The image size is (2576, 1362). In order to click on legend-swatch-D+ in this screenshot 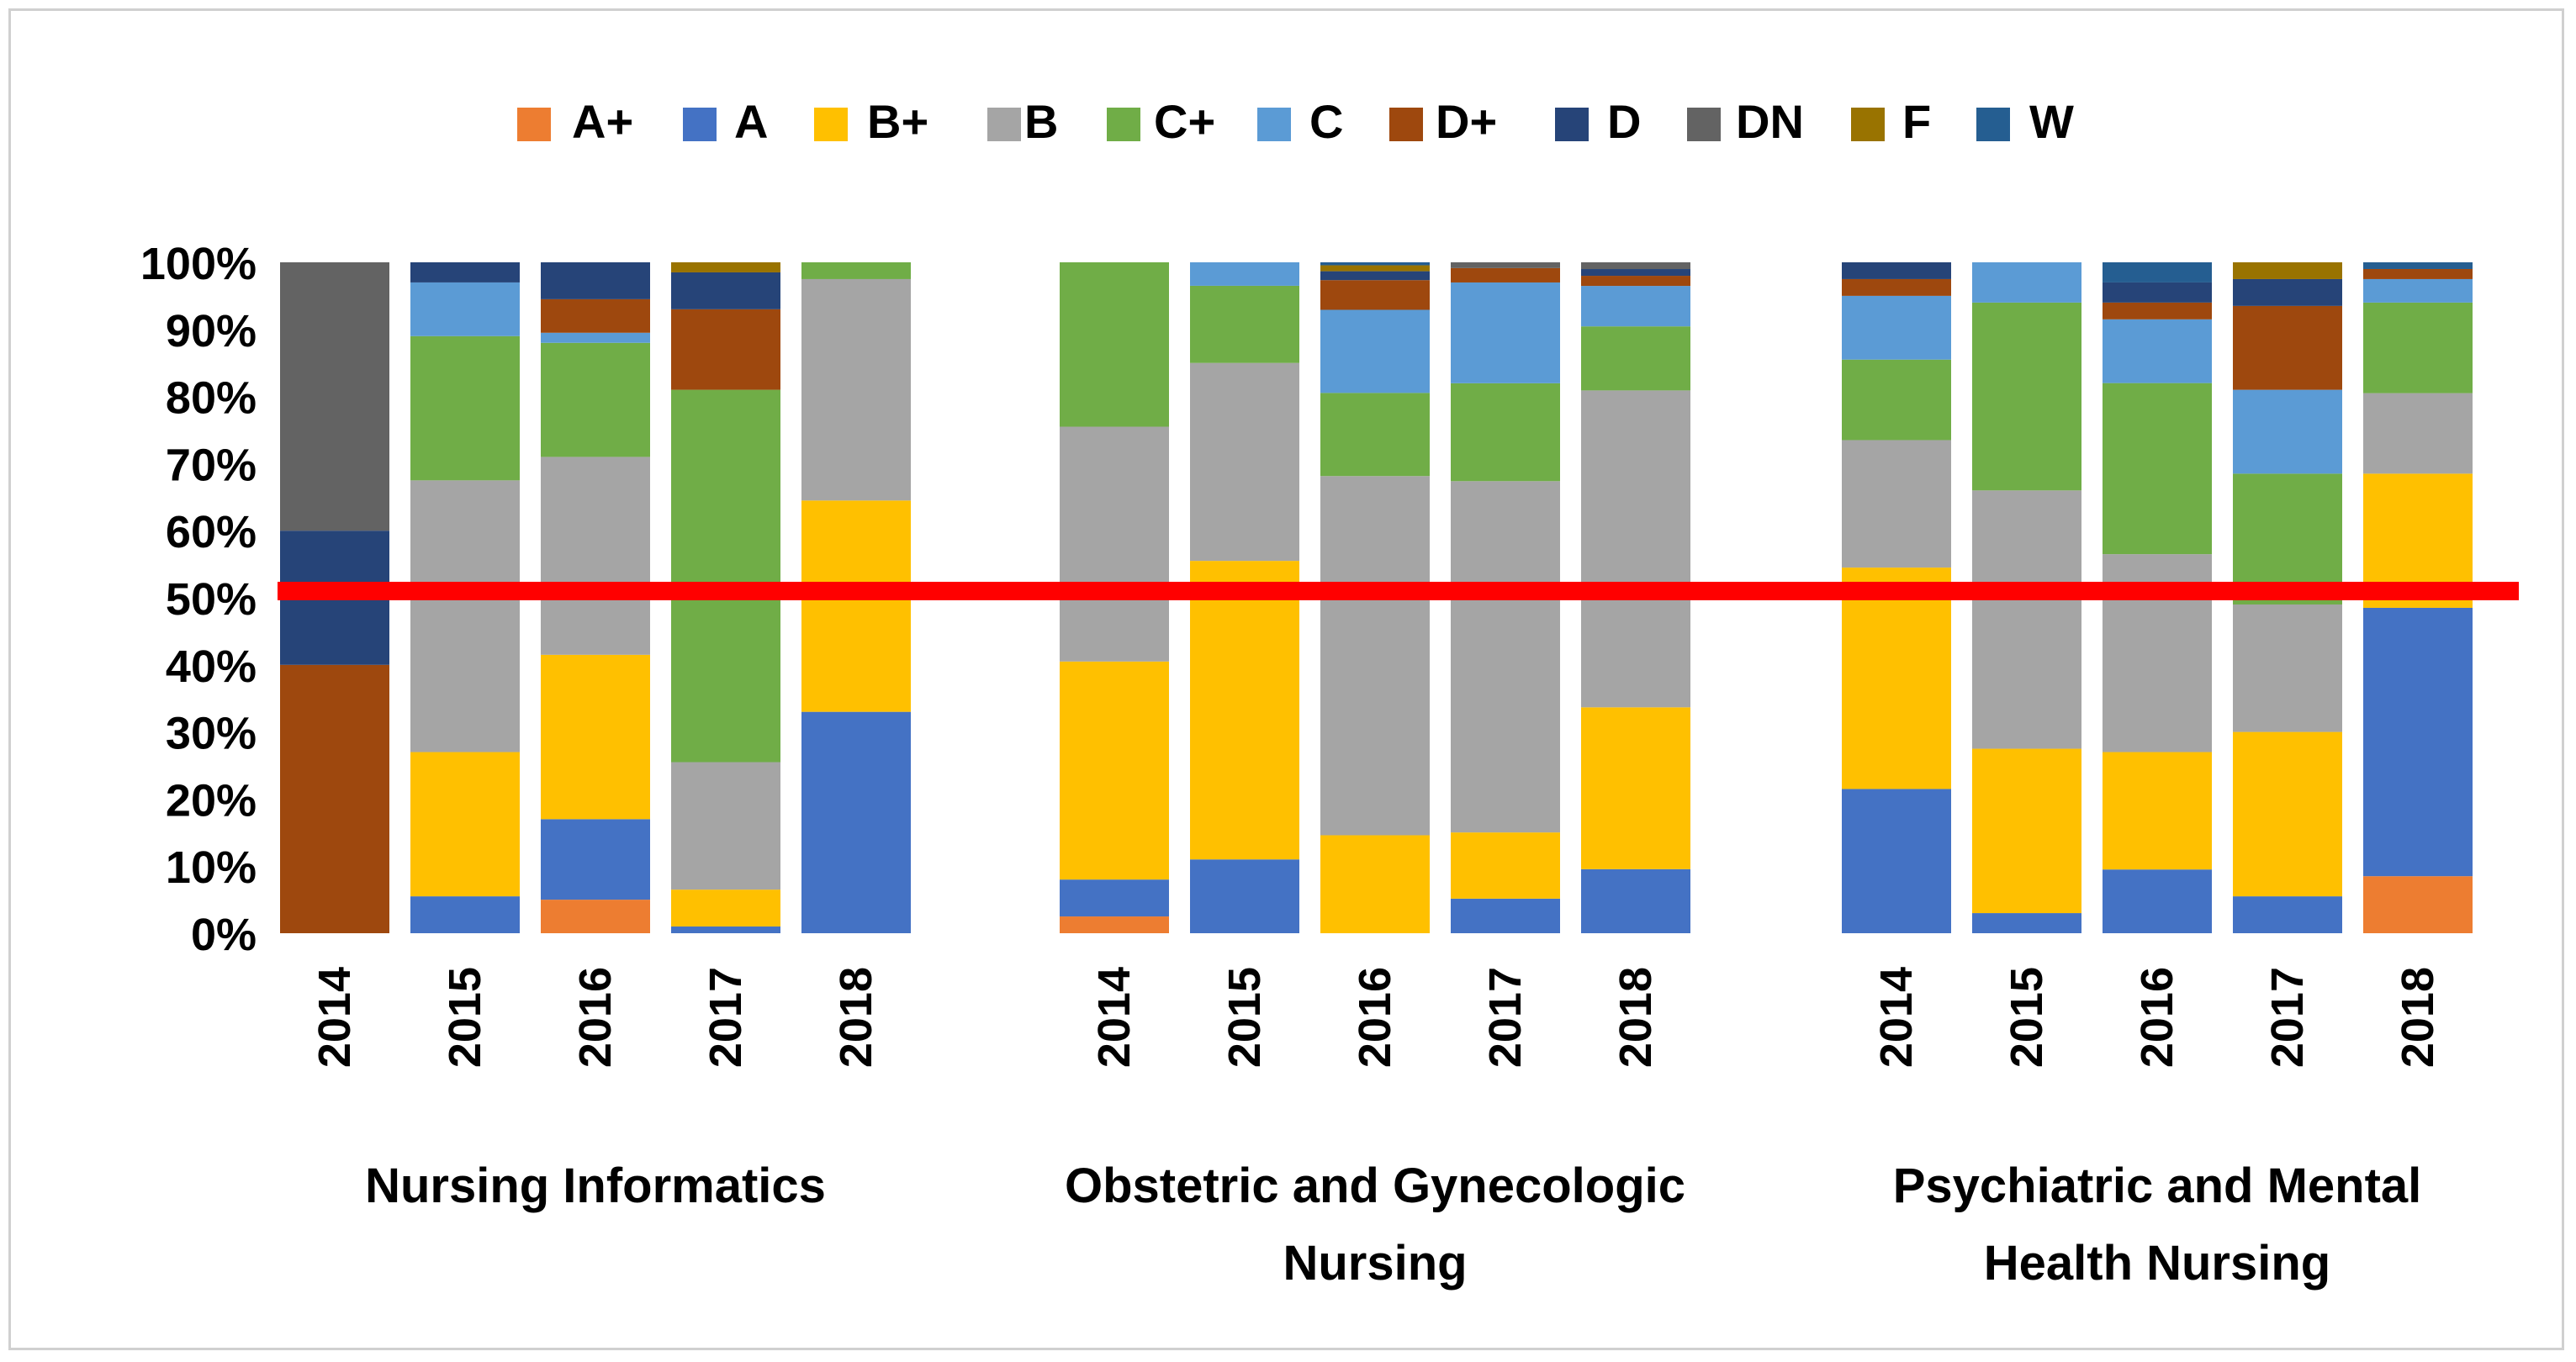, I will do `click(1406, 124)`.